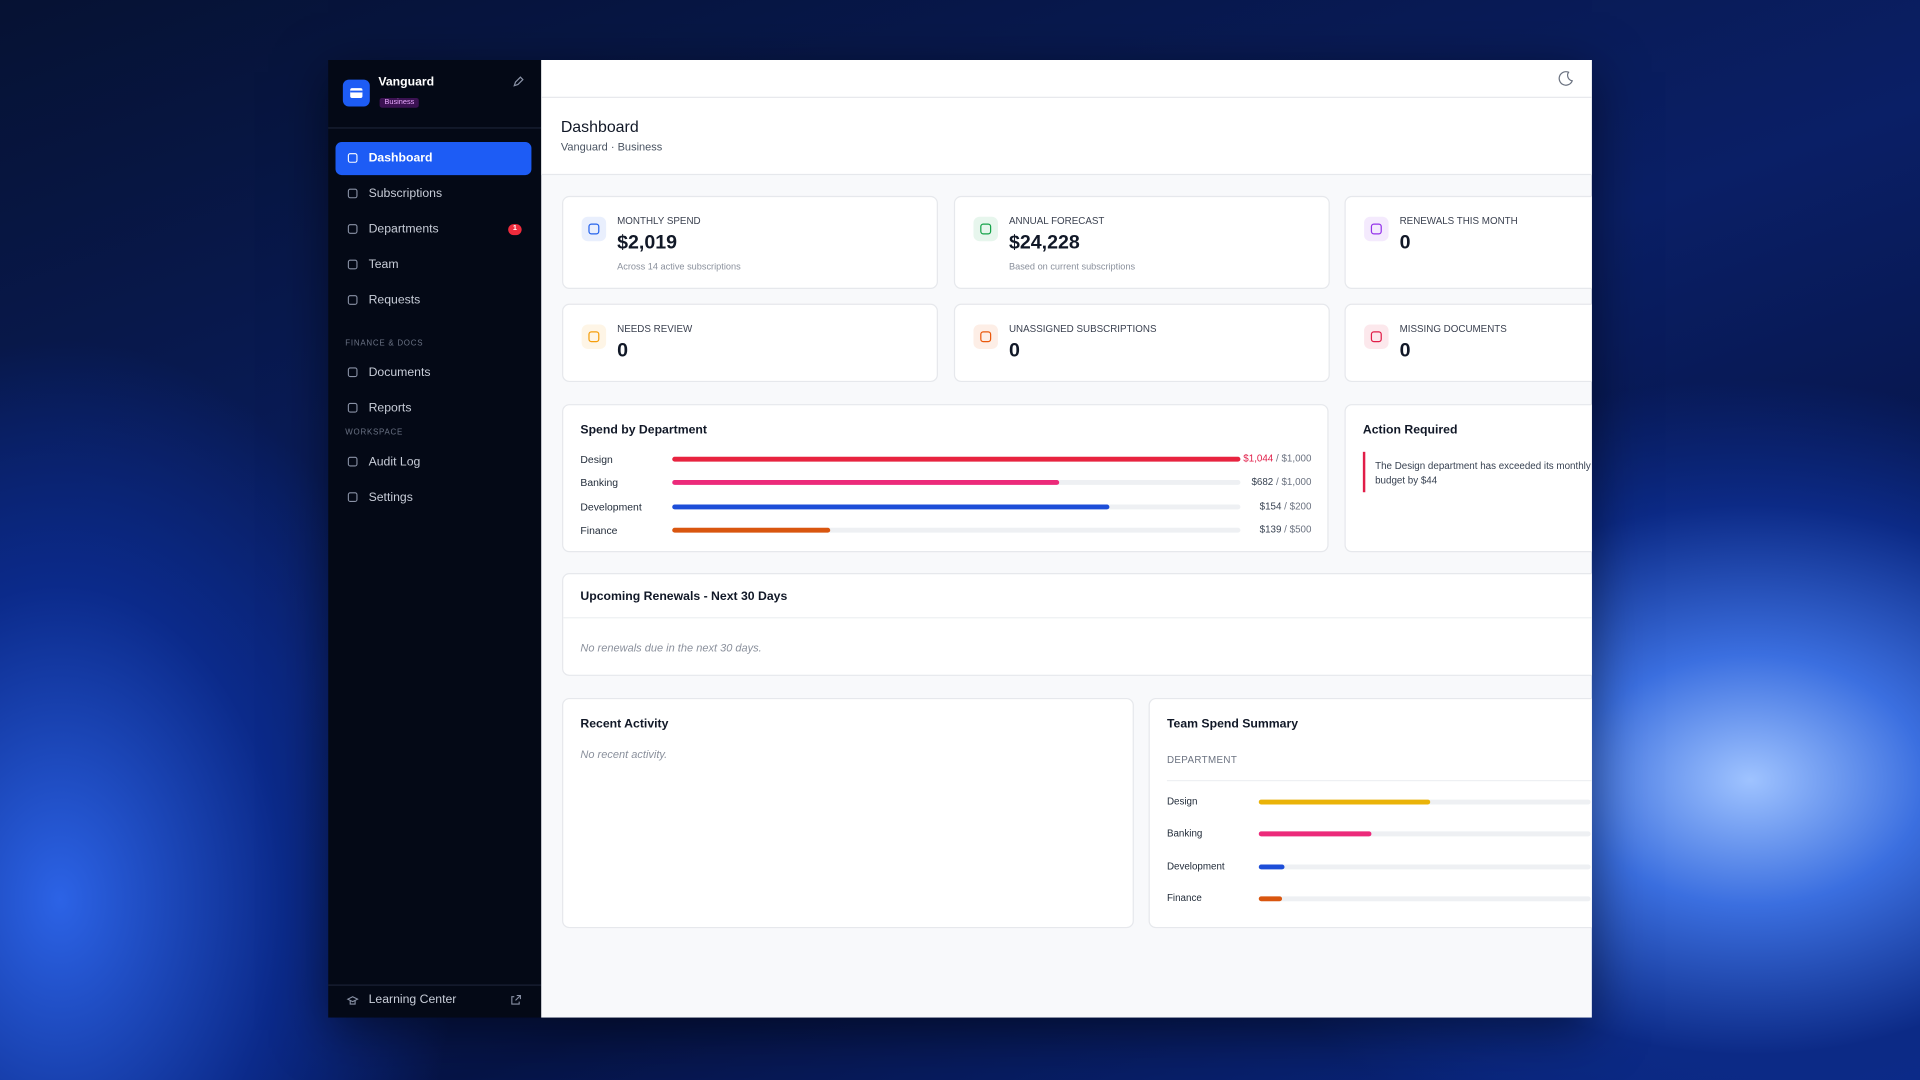  What do you see at coordinates (403, 229) in the screenshot?
I see `nav-label: Departments` at bounding box center [403, 229].